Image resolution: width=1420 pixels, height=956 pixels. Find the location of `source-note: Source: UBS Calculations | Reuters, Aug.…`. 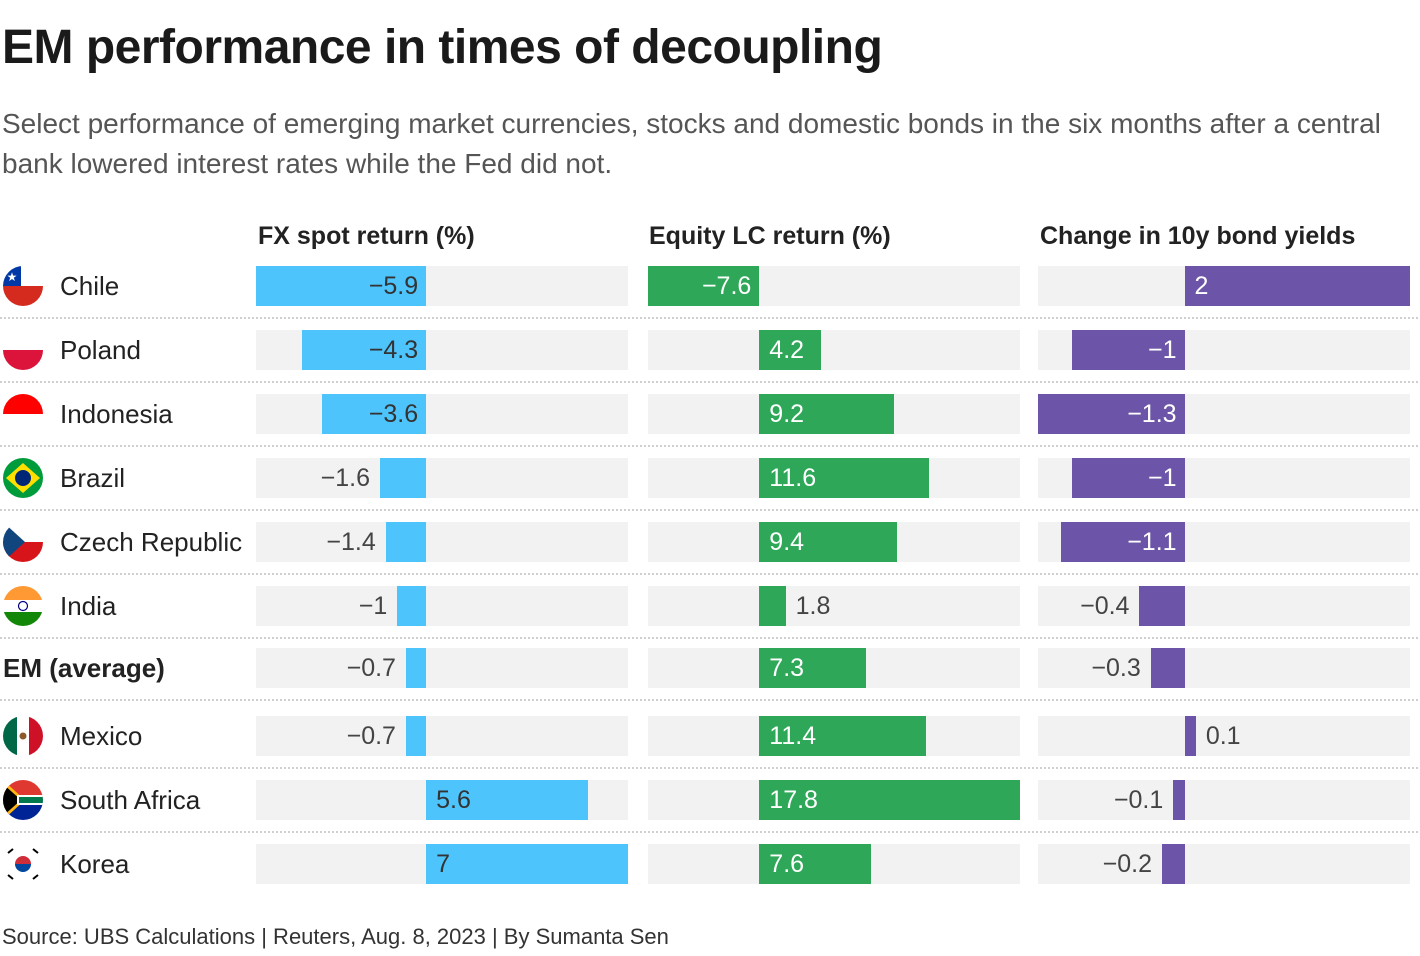

source-note: Source: UBS Calculations | Reuters, Aug.… is located at coordinates (335, 936).